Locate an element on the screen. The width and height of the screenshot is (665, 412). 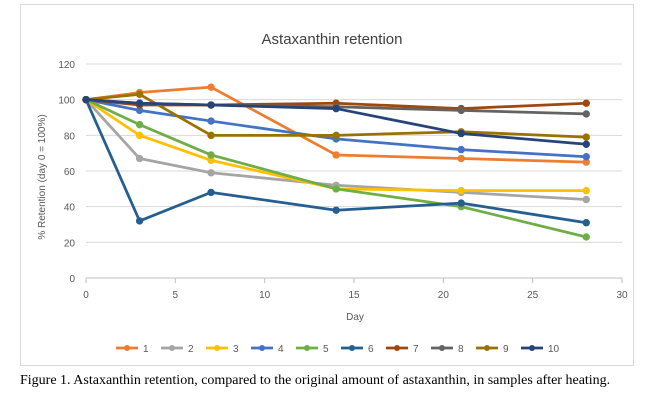
legend-item-5: 5 is located at coordinates (312, 349).